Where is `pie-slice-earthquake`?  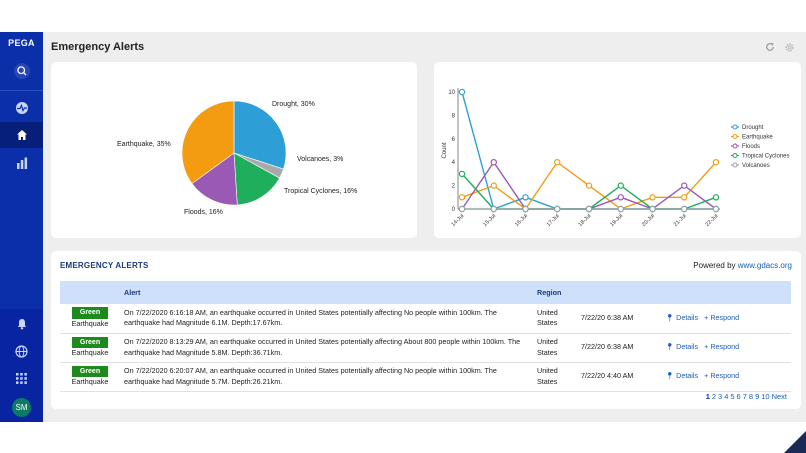
pie-slice-earthquake is located at coordinates (208, 142).